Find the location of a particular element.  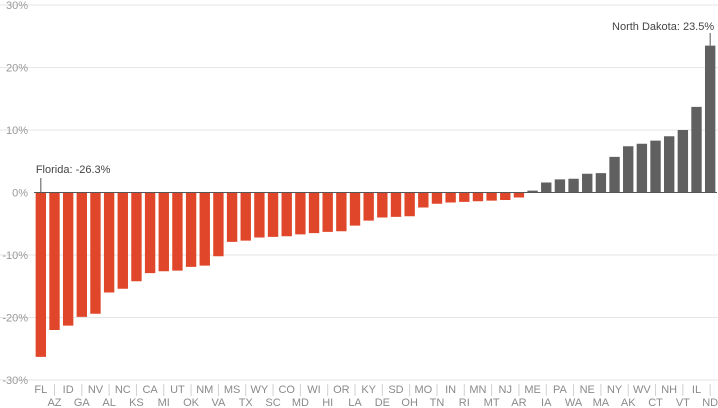

bar-oh is located at coordinates (409, 204).